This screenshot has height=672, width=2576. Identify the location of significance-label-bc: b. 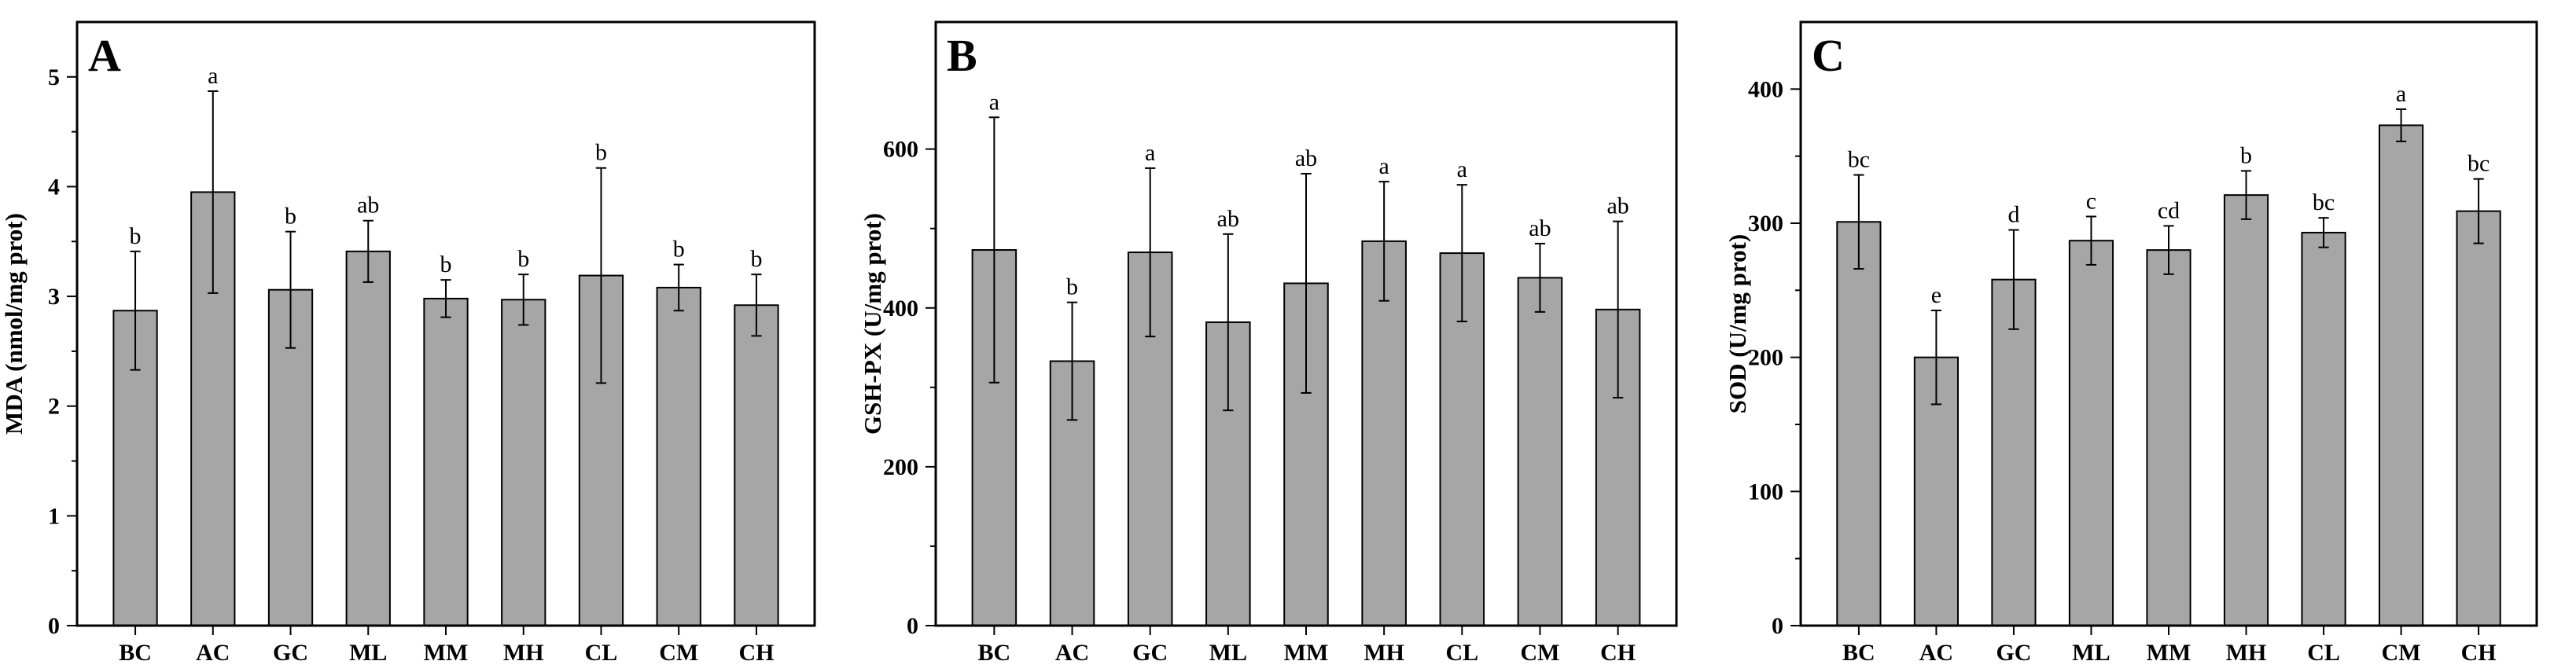
(136, 236).